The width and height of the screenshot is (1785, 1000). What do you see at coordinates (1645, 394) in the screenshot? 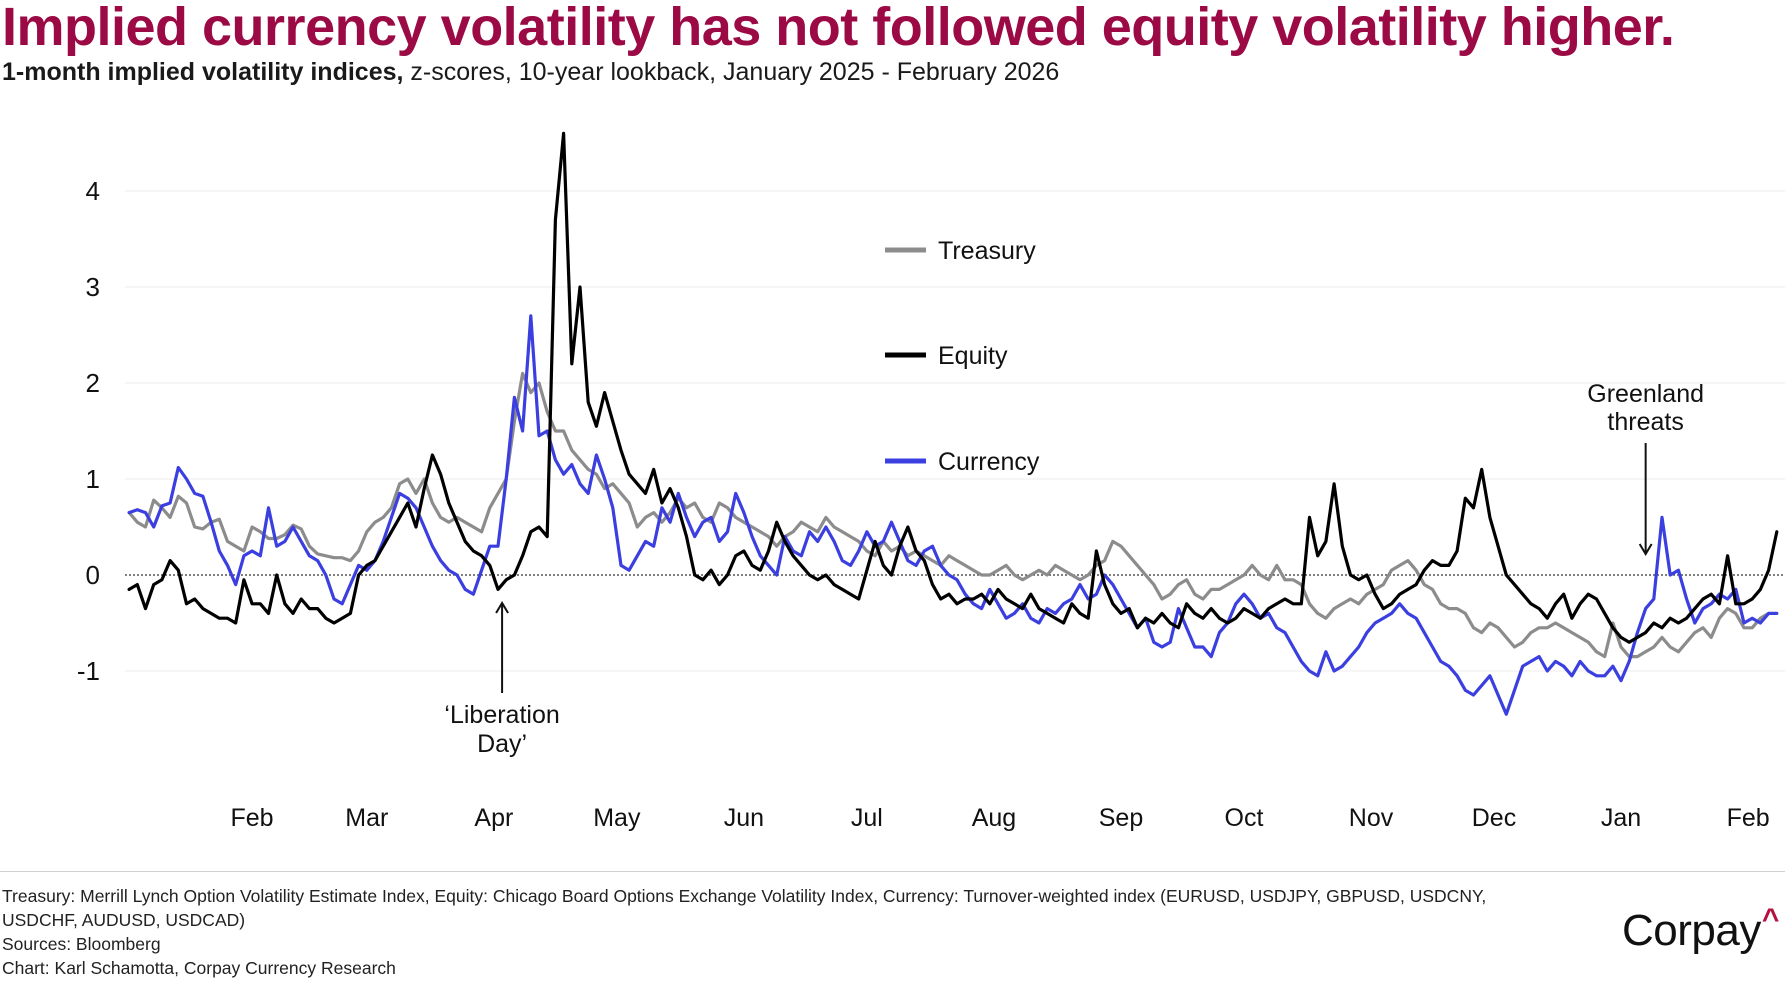
I see `annotation-greenland-line1: Greenland` at bounding box center [1645, 394].